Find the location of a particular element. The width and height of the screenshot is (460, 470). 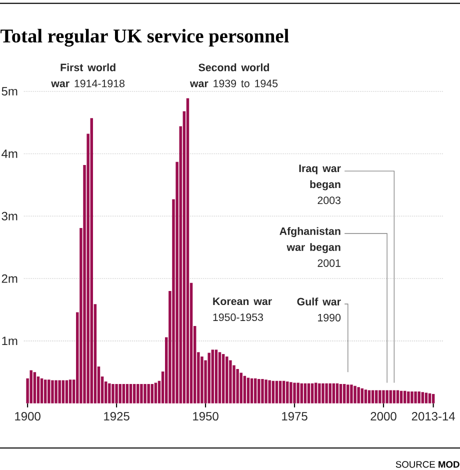

y-tick-label: 1m is located at coordinates (10, 341).